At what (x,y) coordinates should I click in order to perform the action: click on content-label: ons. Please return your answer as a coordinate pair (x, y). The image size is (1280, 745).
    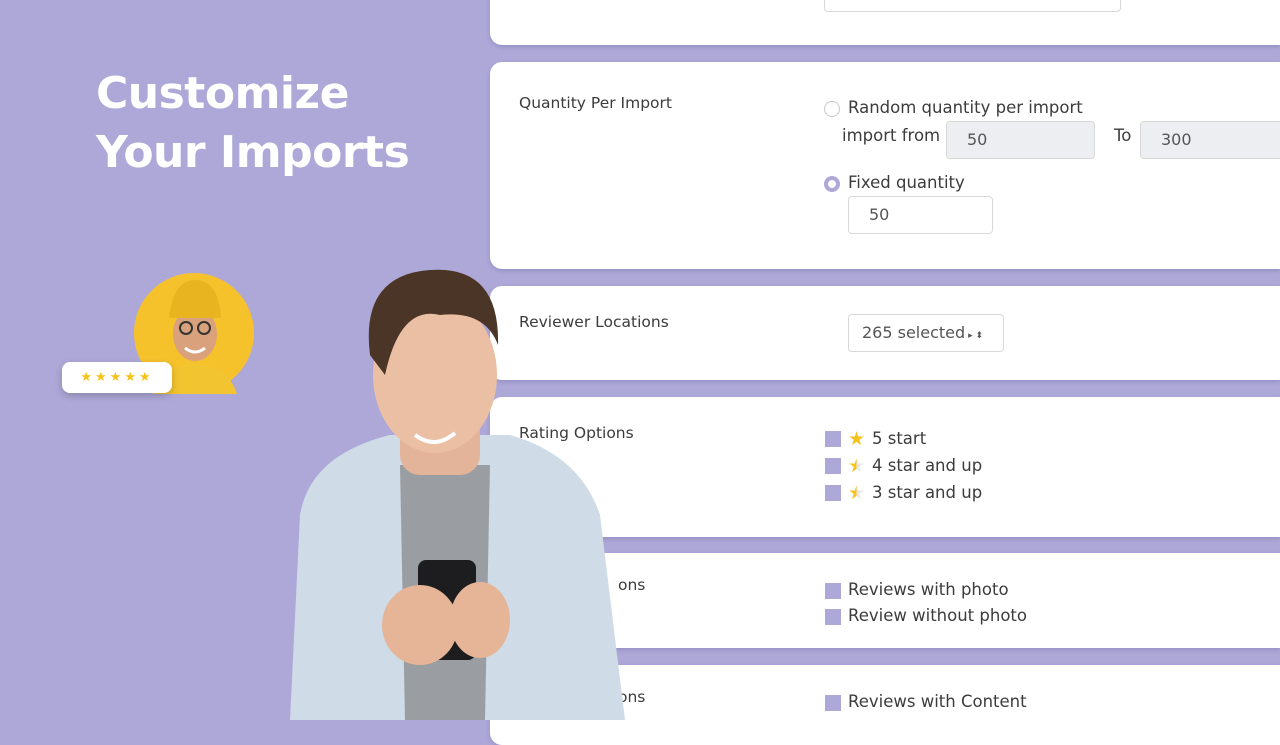
    Looking at the image, I should click on (632, 697).